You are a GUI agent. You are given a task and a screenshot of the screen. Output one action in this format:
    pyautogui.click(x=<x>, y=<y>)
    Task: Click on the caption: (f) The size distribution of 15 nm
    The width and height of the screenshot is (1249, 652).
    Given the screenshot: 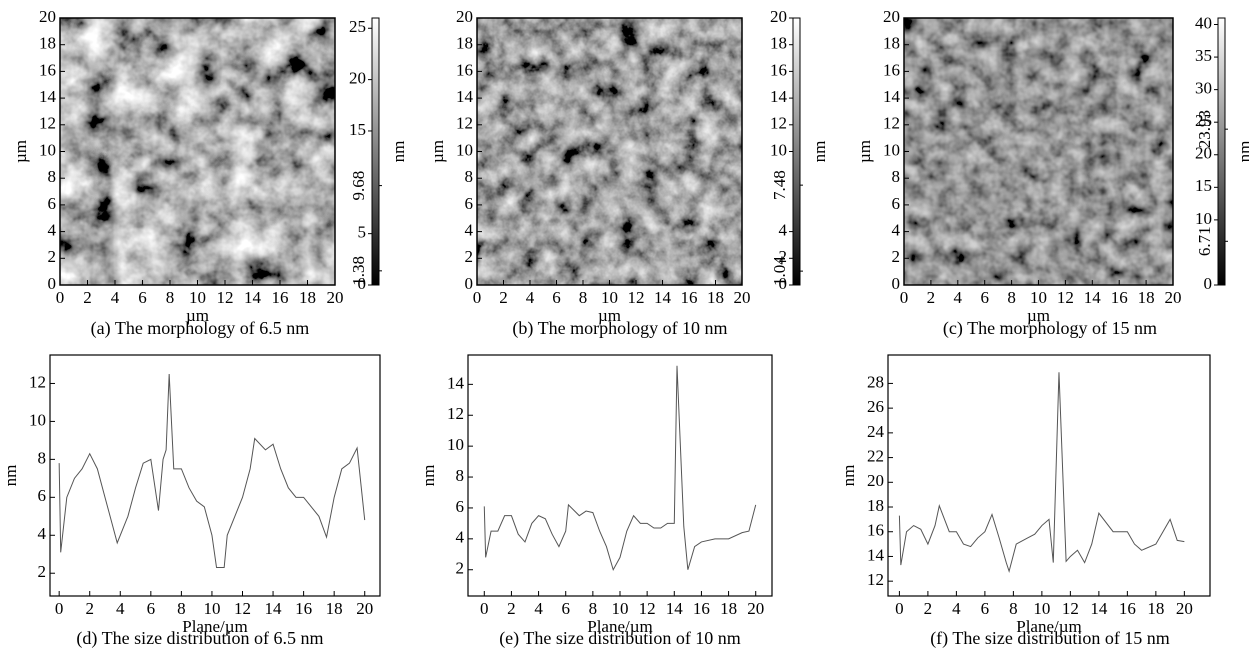 What is the action you would take?
    pyautogui.click(x=1050, y=638)
    